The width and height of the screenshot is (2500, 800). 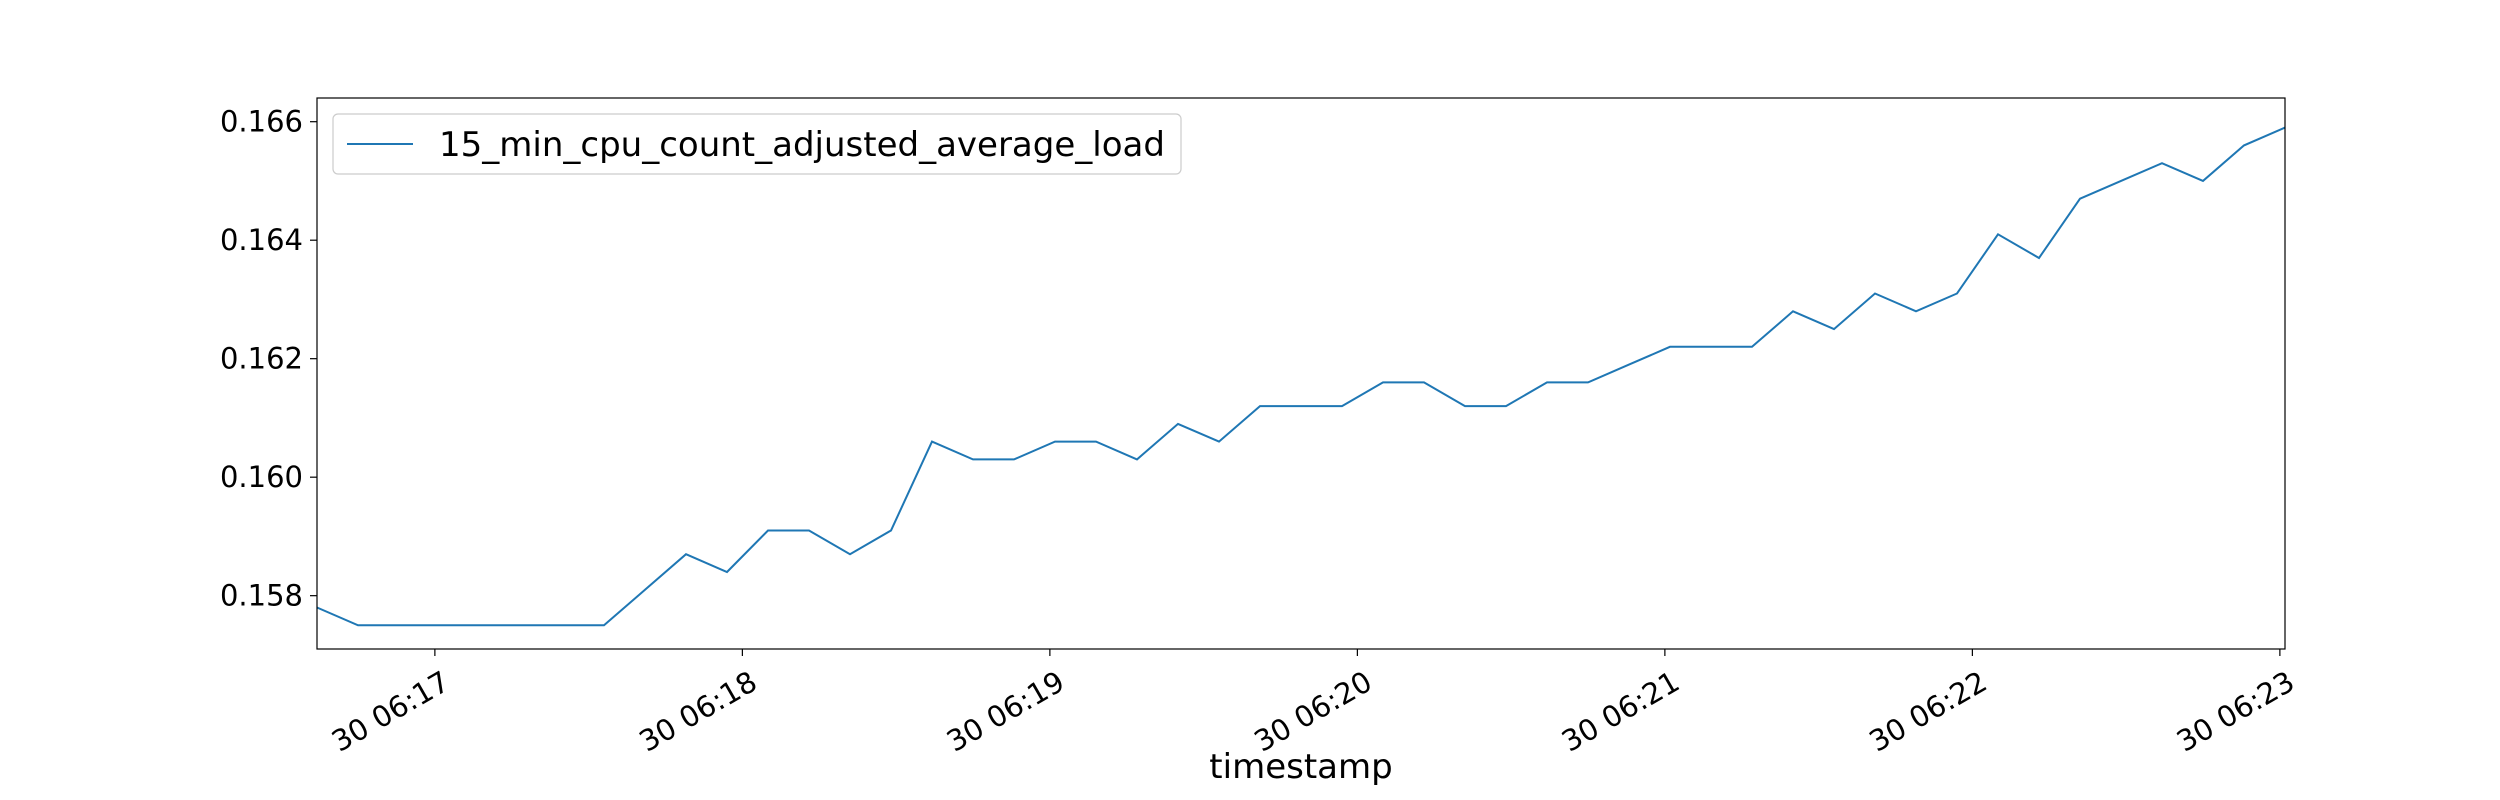 I want to click on legend-label: 15_min_cpu_count_adjusted_average_load, so click(x=802, y=145).